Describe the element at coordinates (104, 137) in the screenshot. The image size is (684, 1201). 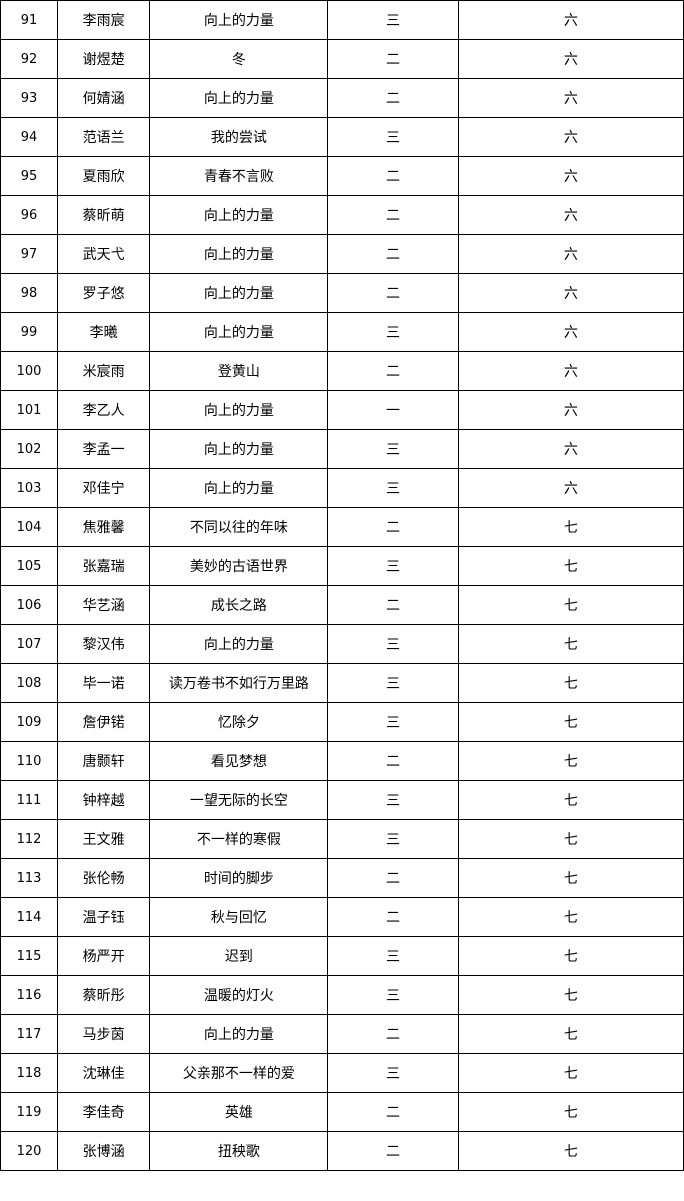
I see `student-name-cell: 范语兰` at that location.